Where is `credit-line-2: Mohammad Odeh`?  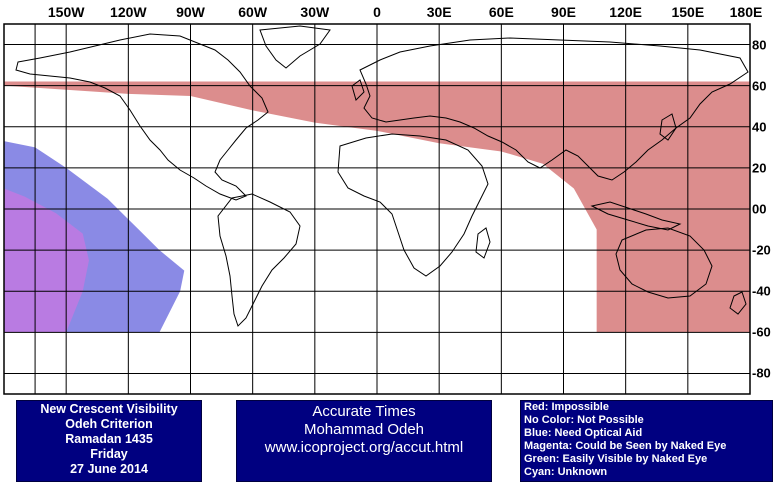 credit-line-2: Mohammad Odeh is located at coordinates (364, 429).